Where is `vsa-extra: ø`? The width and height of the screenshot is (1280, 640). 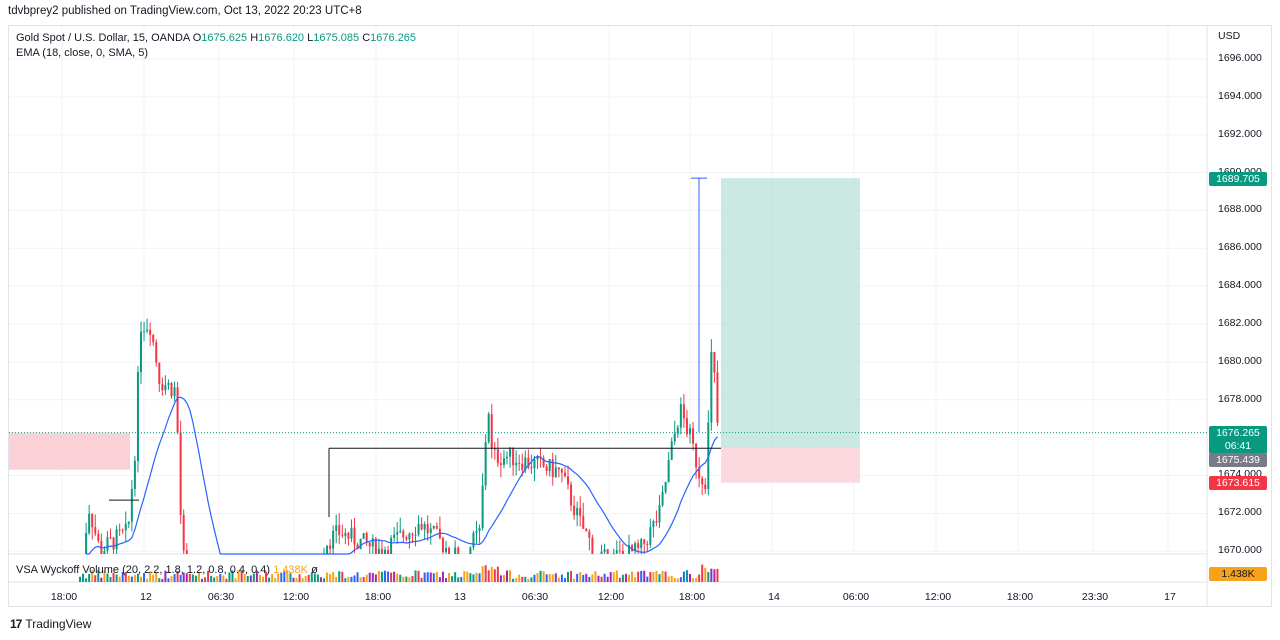
vsa-extra: ø is located at coordinates (314, 570).